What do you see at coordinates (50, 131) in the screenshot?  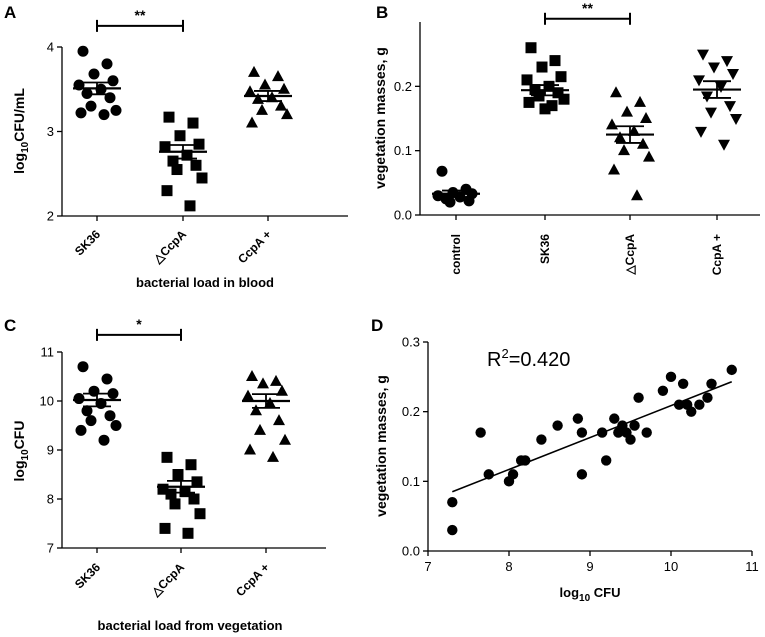 I see `y-tick-label: 3` at bounding box center [50, 131].